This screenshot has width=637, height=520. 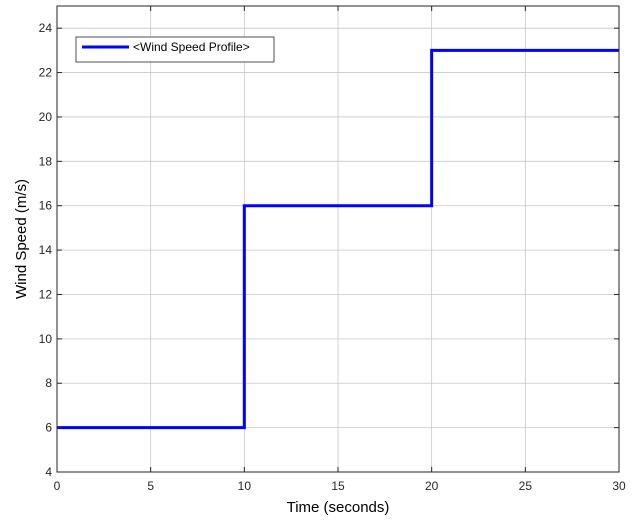 I want to click on y-tick-label: 12, so click(x=46, y=294).